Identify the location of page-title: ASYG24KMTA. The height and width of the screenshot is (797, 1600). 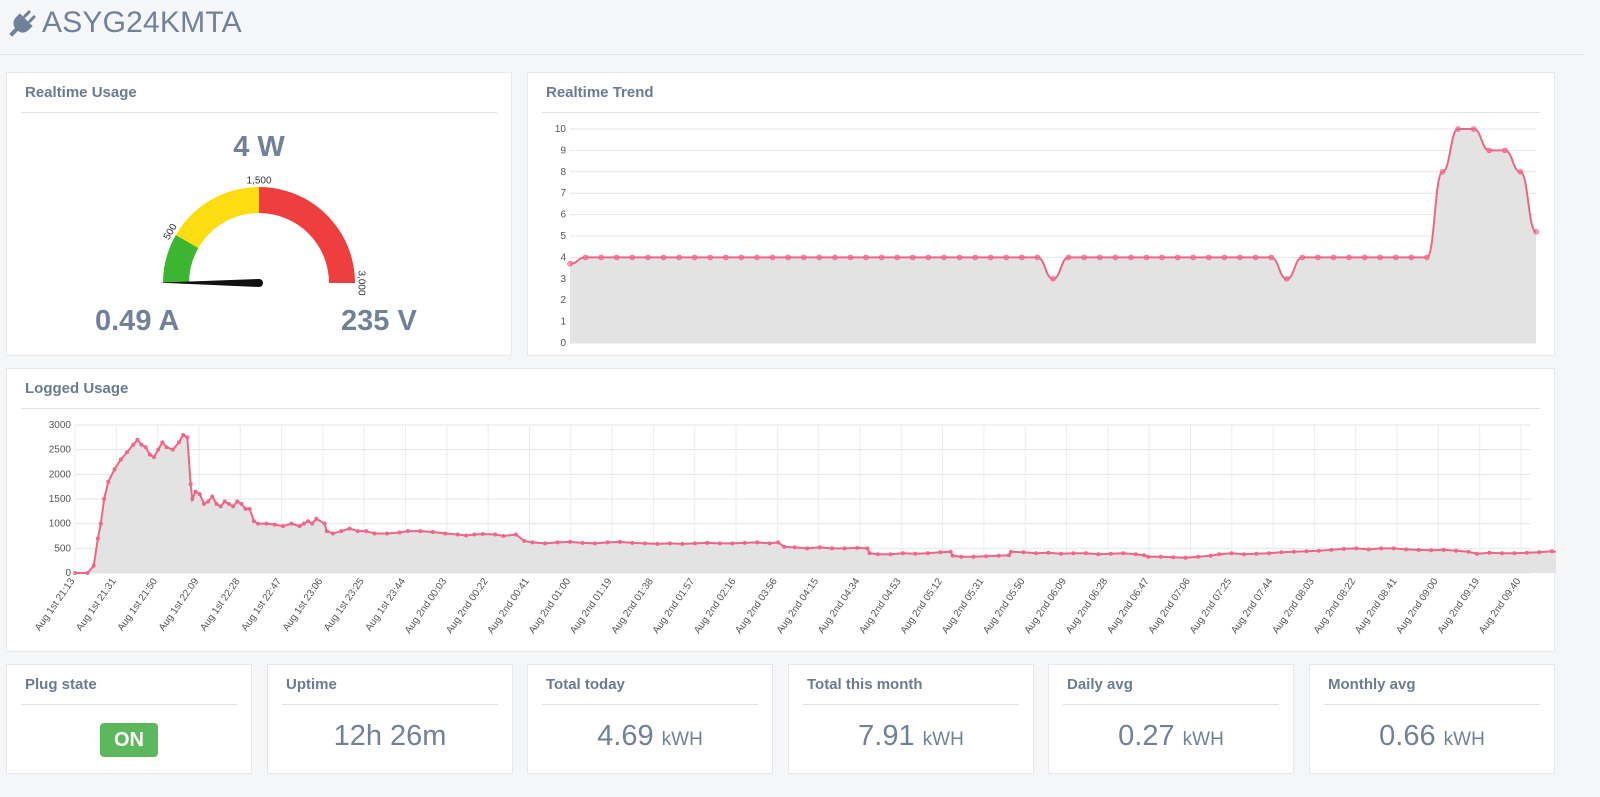
(142, 22).